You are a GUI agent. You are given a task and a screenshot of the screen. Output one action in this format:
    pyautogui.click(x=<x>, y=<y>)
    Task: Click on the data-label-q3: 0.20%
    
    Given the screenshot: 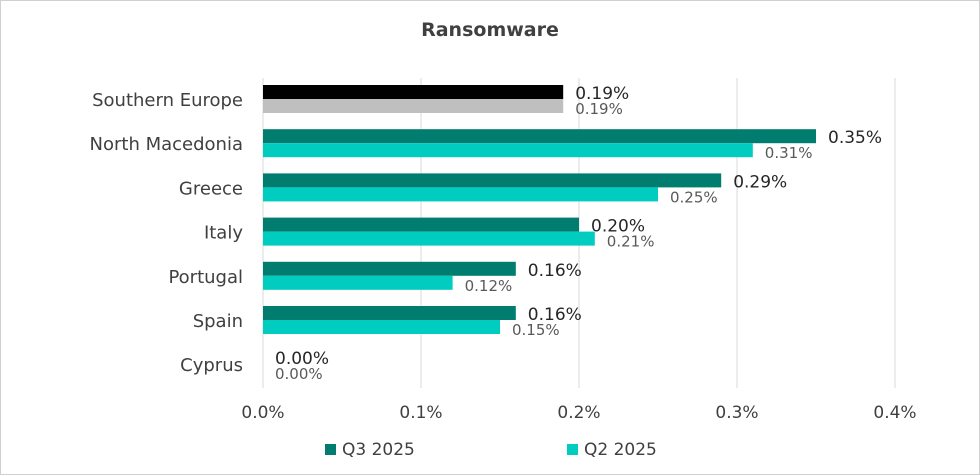 What is the action you would take?
    pyautogui.click(x=618, y=227)
    